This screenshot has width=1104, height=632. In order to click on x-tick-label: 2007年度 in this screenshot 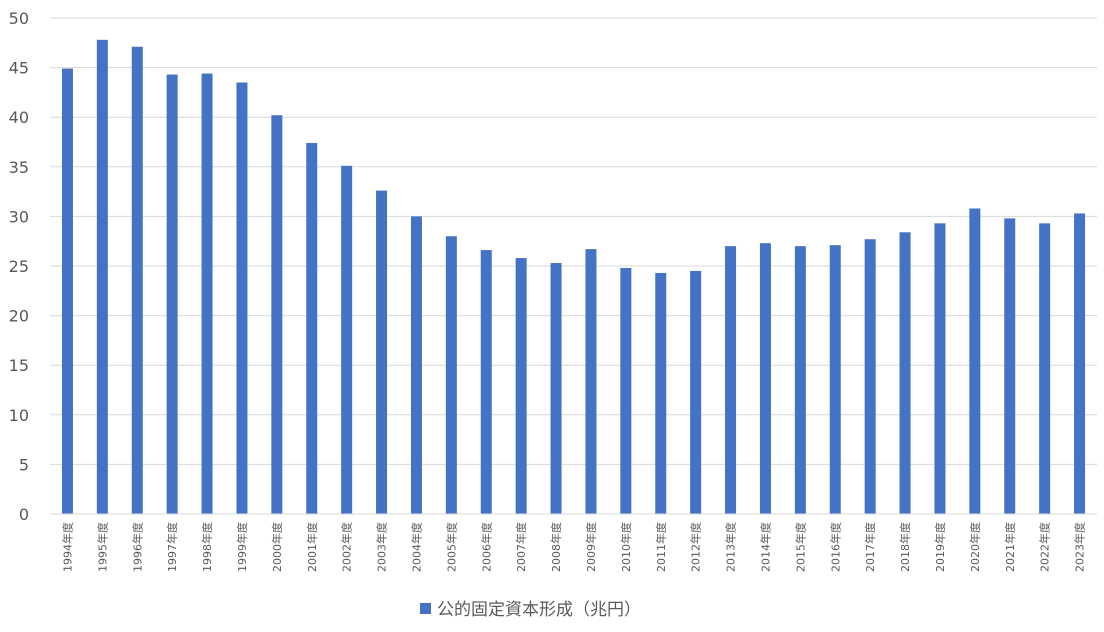, I will do `click(521, 547)`.